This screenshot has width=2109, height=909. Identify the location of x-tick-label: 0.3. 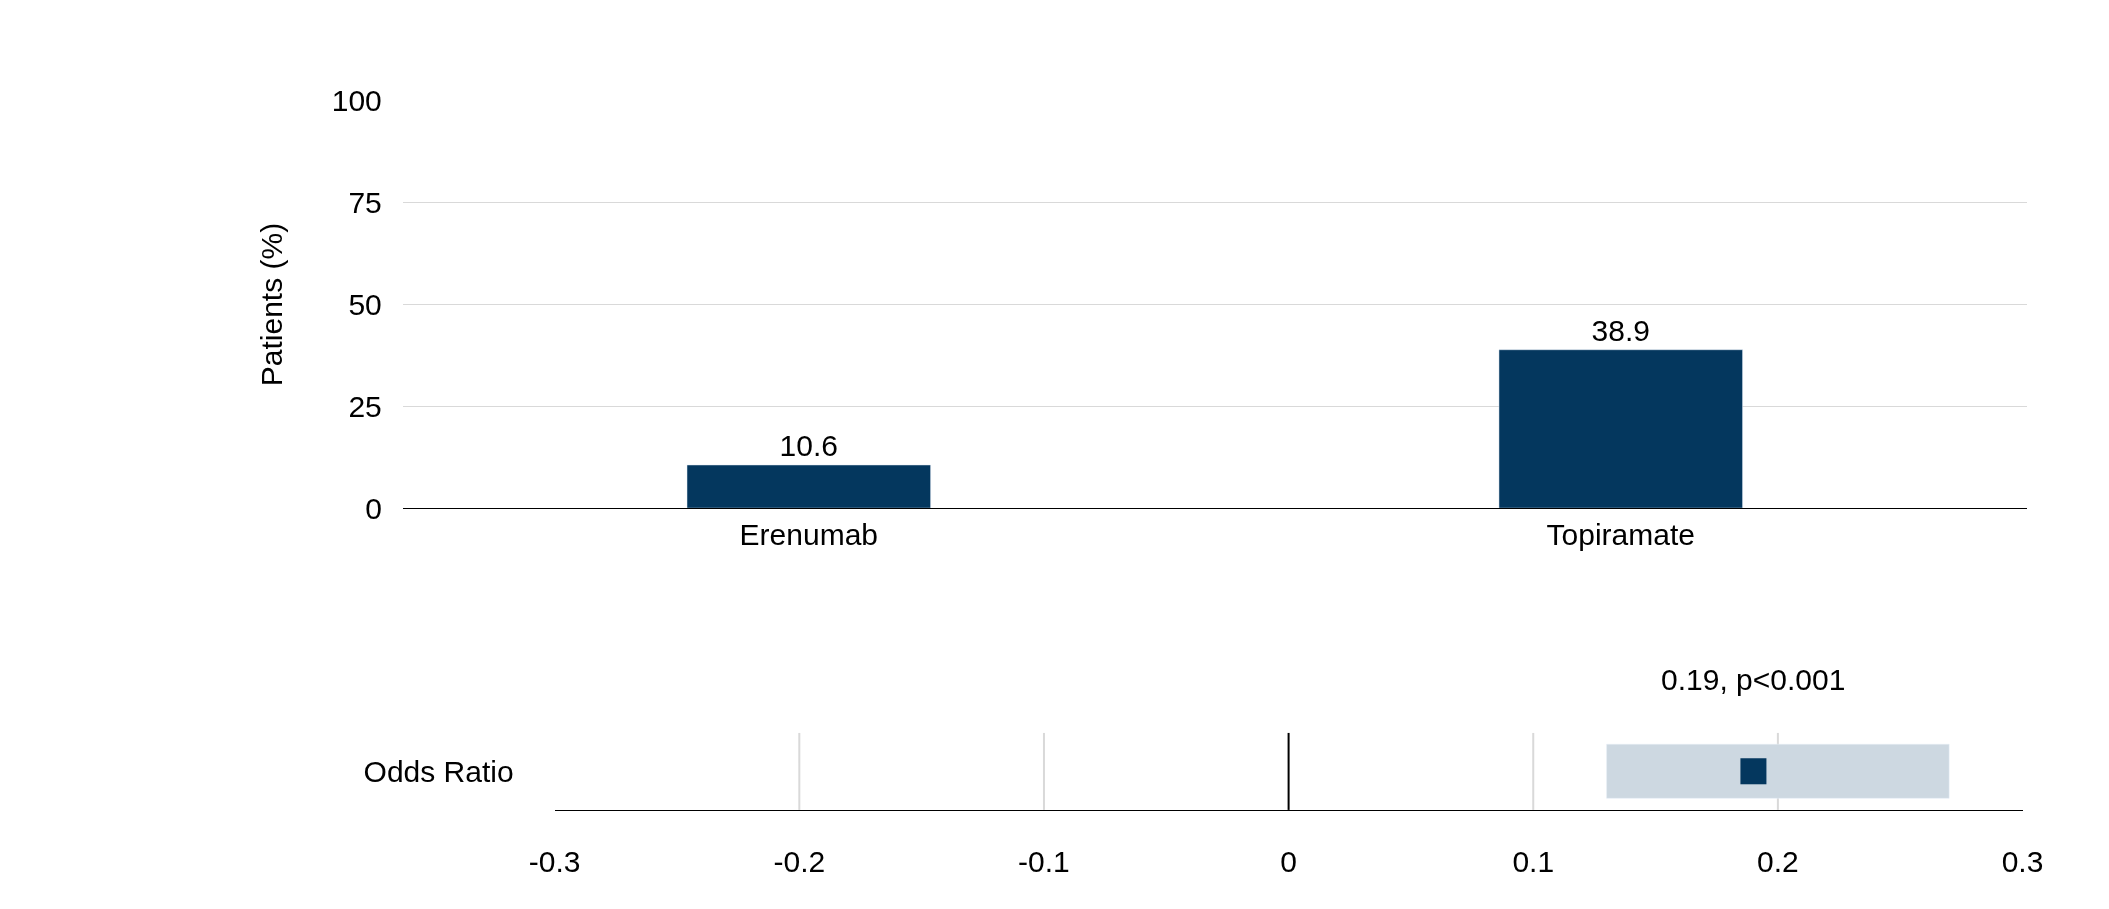
(2022, 861).